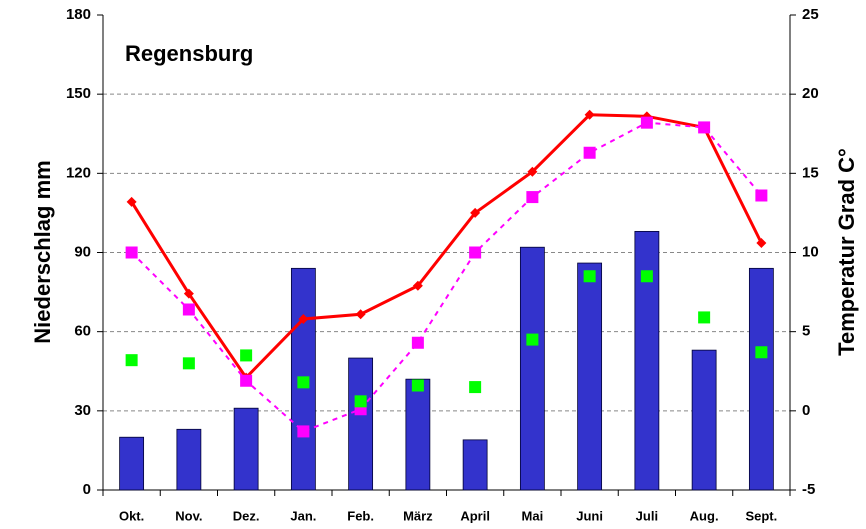 Image resolution: width=866 pixels, height=529 pixels. I want to click on x-tick-label: Sept., so click(761, 515).